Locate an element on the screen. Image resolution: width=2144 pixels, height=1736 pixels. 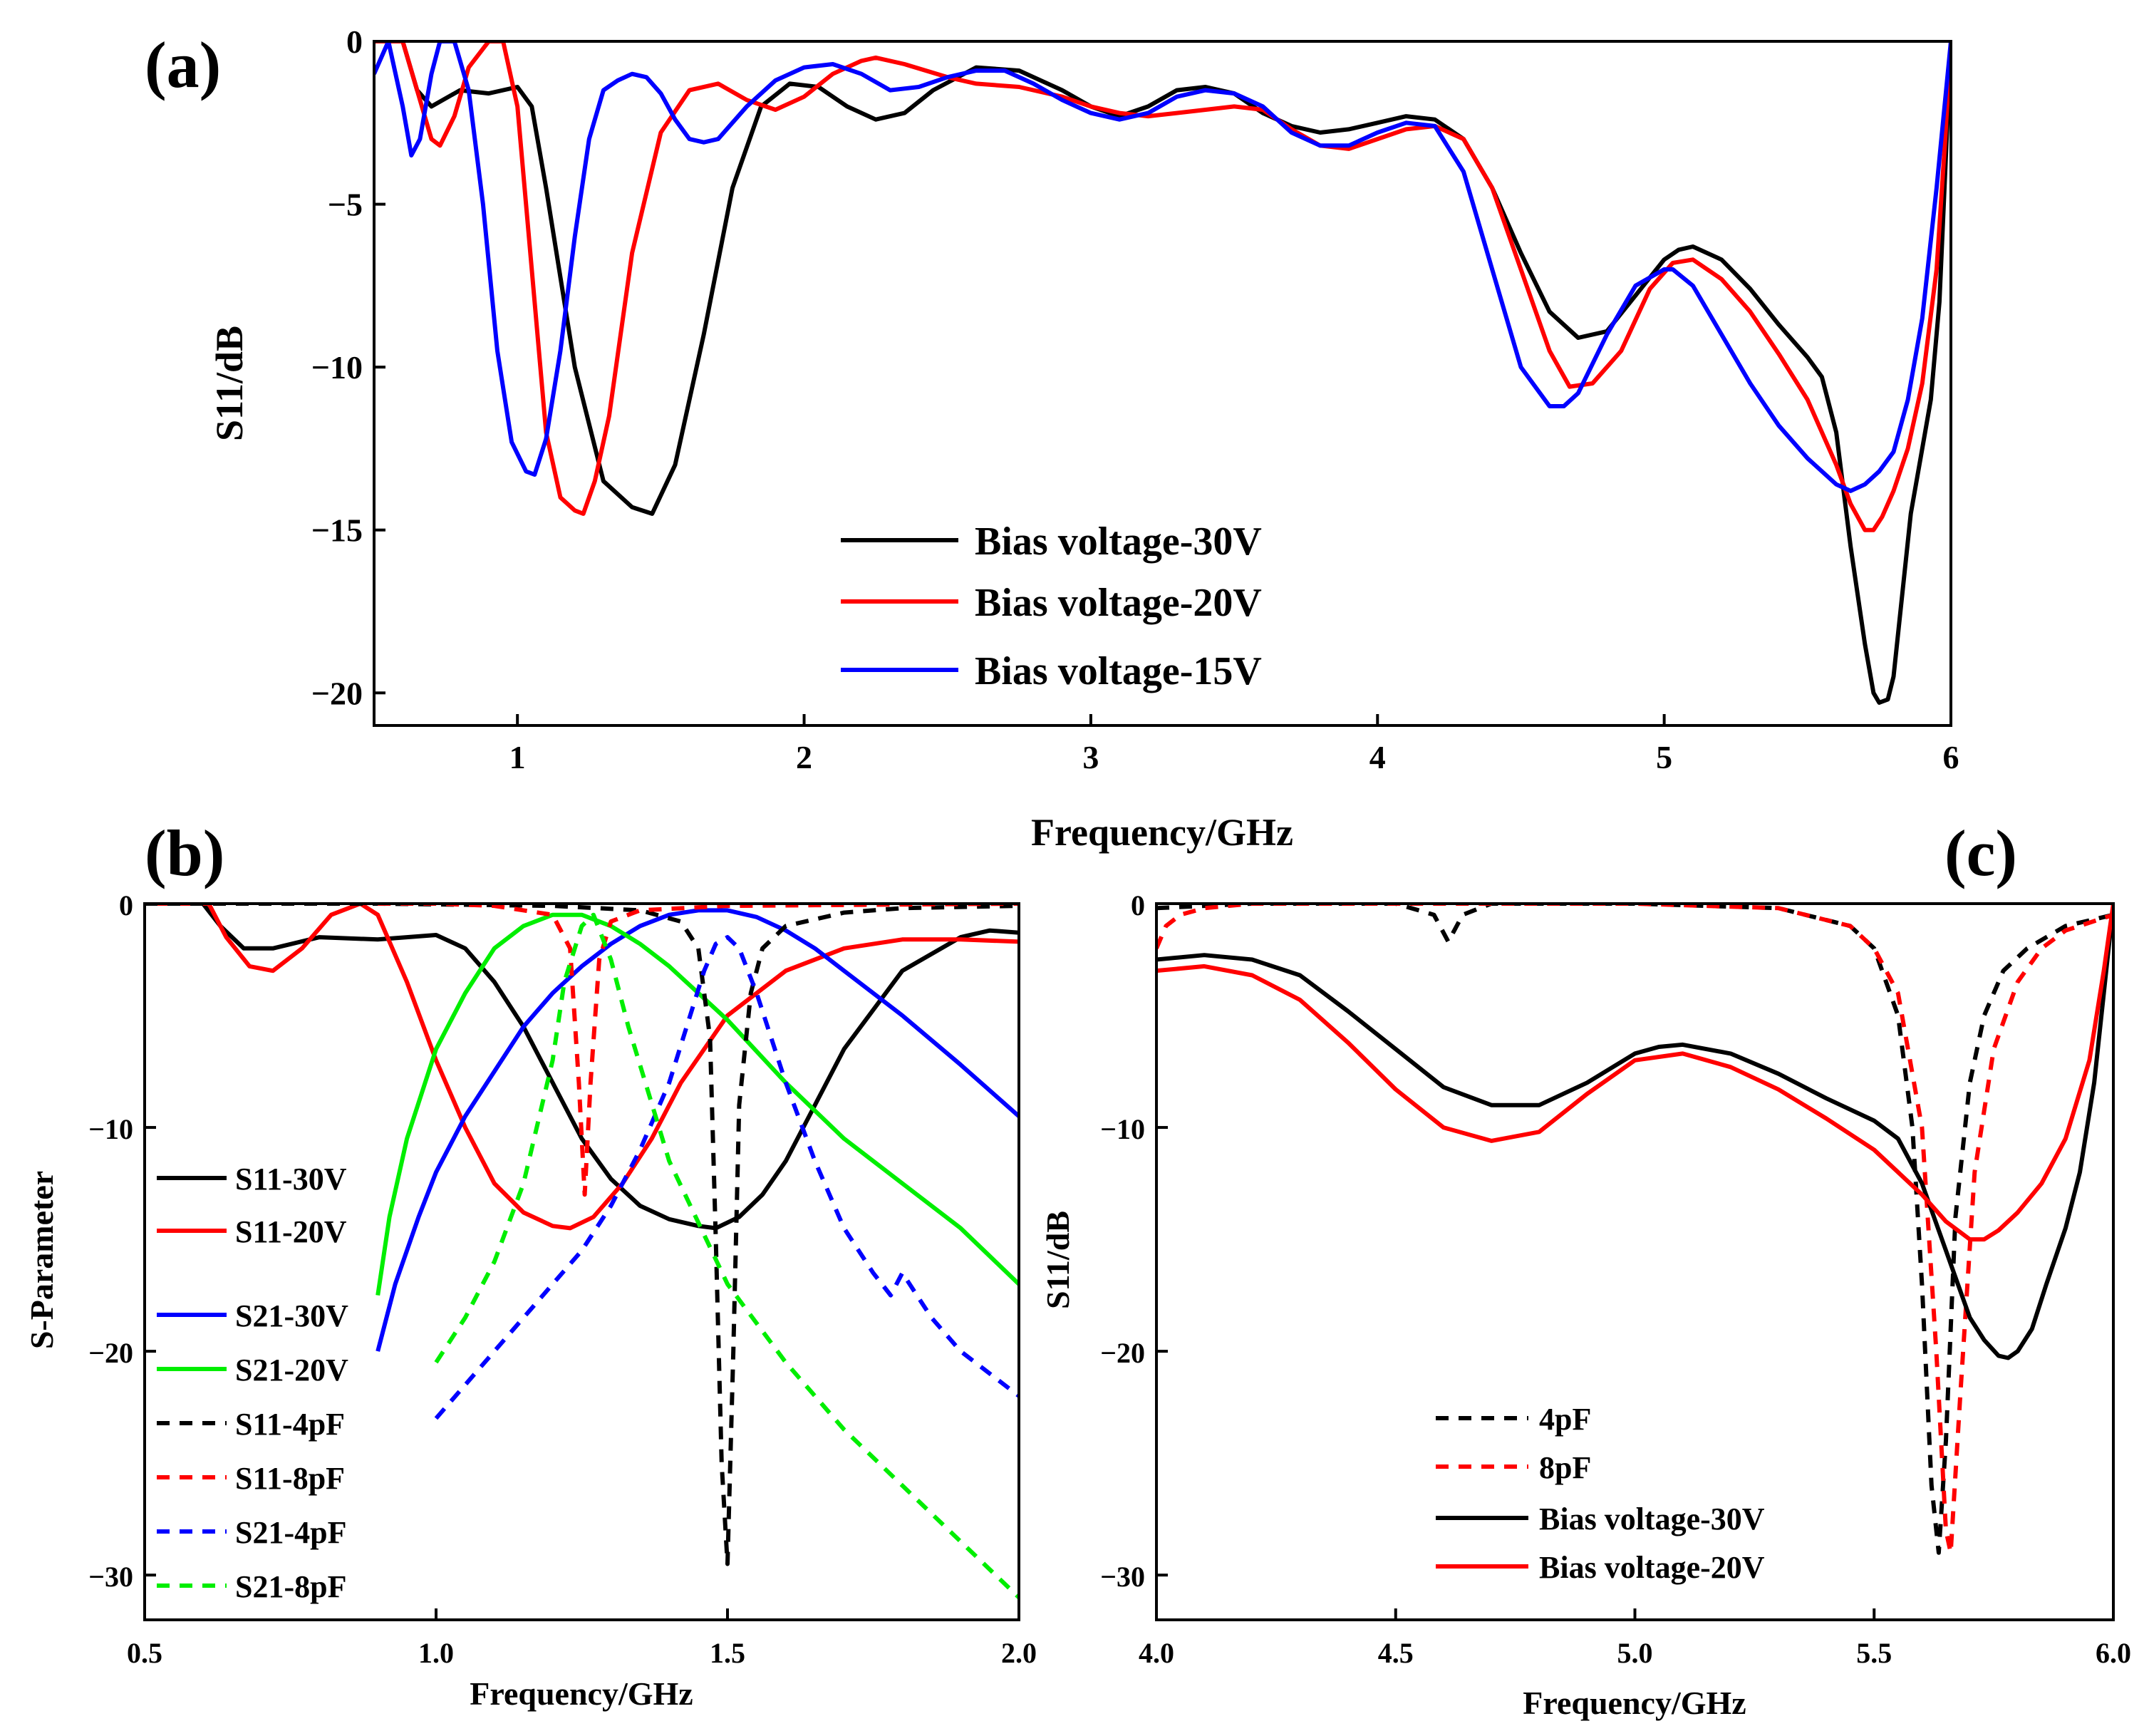
plot-a-y-title: S11/dB is located at coordinates (229, 383).